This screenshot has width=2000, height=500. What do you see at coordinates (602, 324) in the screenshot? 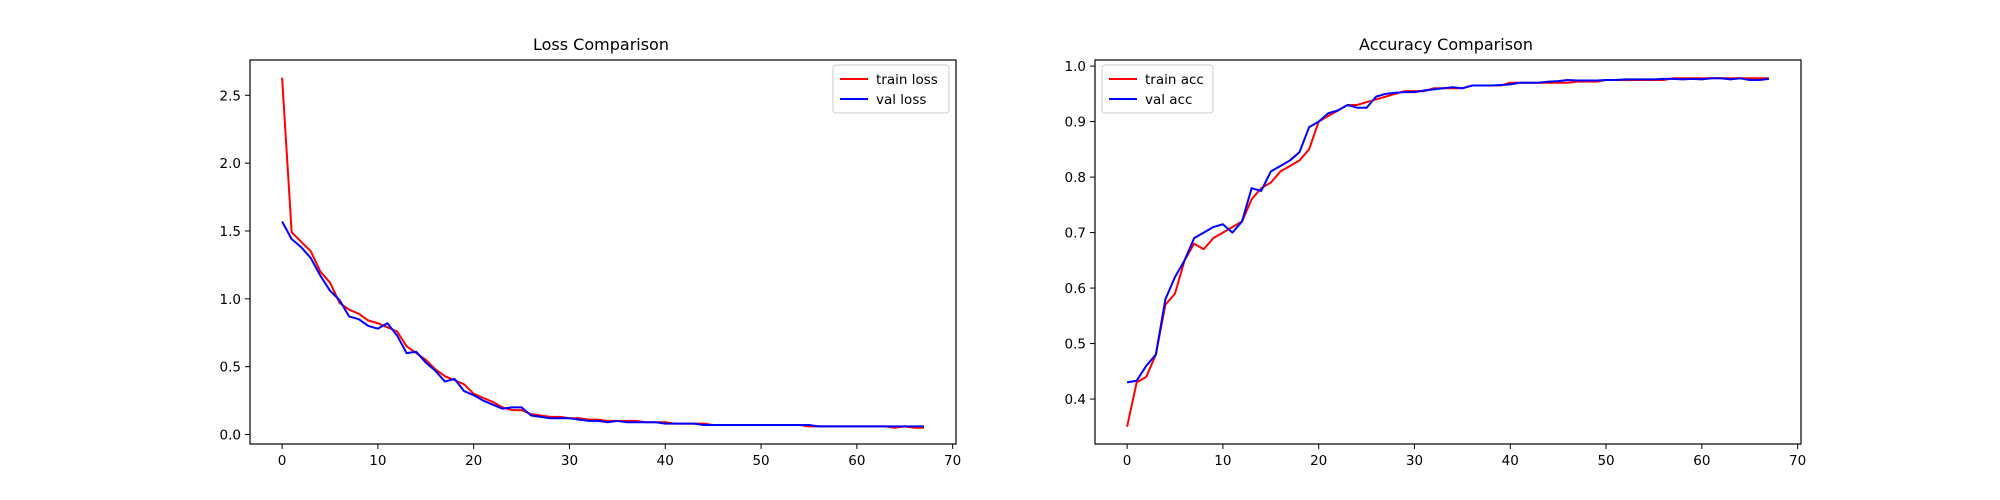
I see `series-line-val-loss` at bounding box center [602, 324].